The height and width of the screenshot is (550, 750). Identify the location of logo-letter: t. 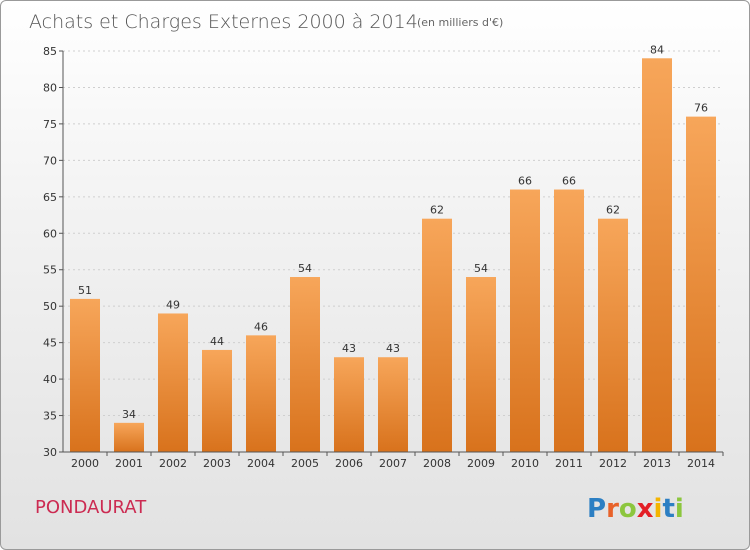
(668, 509).